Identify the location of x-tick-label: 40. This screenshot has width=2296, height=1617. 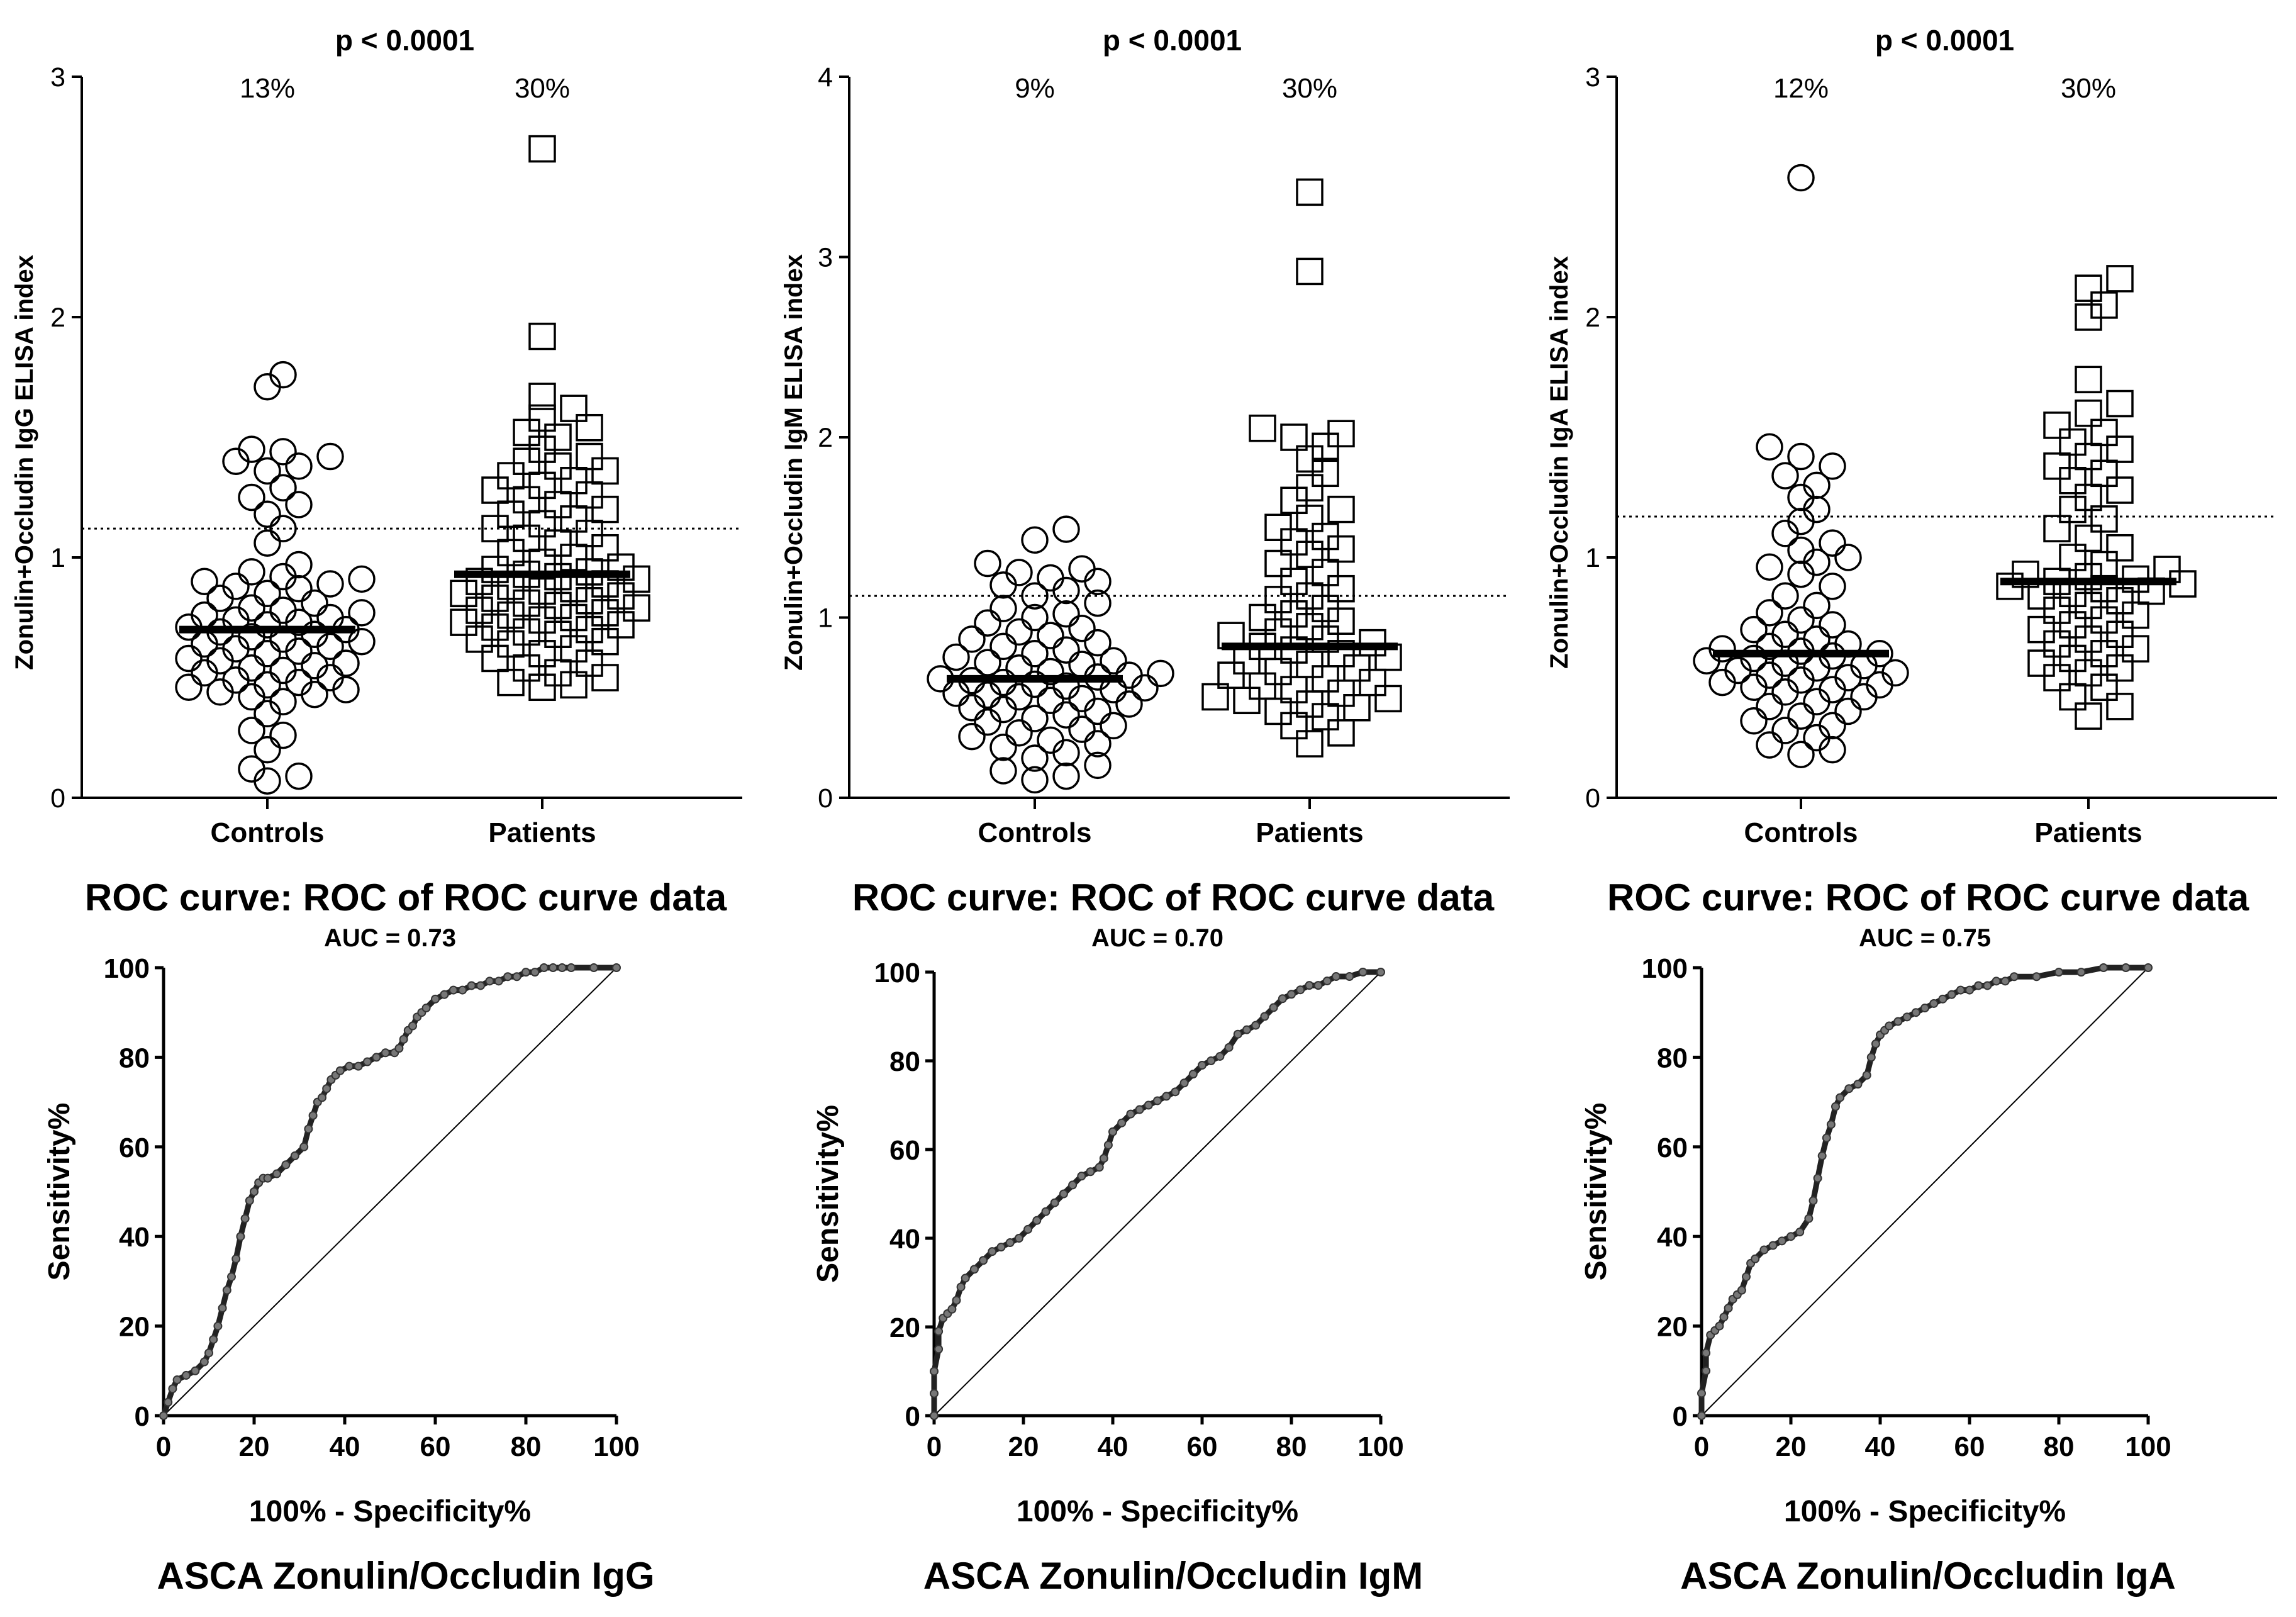
(1113, 1446).